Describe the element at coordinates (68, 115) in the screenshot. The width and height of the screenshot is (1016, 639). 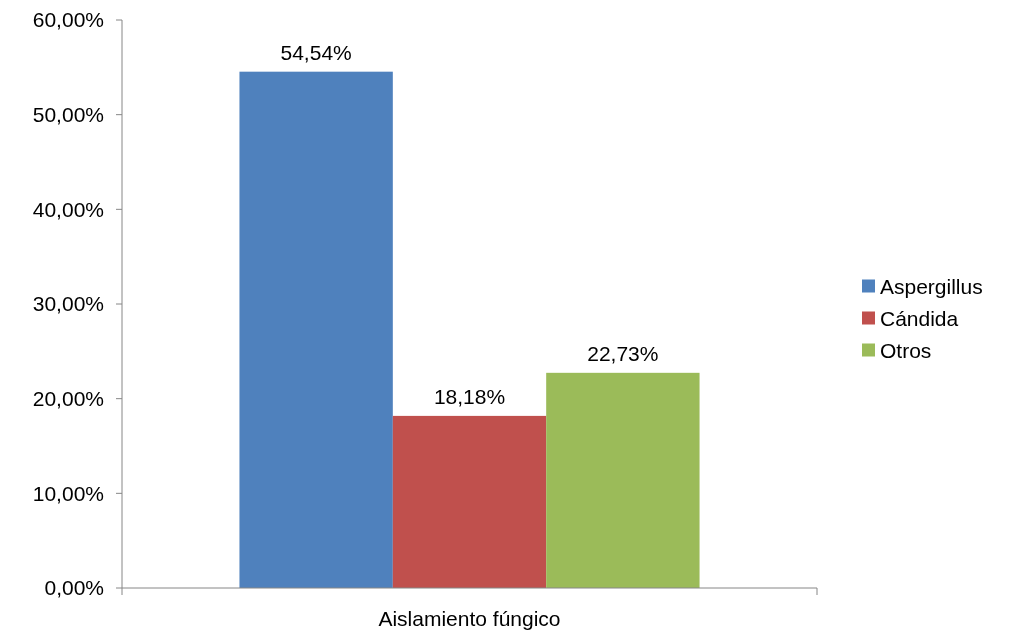
I see `y-tick-label: 50,00%` at that location.